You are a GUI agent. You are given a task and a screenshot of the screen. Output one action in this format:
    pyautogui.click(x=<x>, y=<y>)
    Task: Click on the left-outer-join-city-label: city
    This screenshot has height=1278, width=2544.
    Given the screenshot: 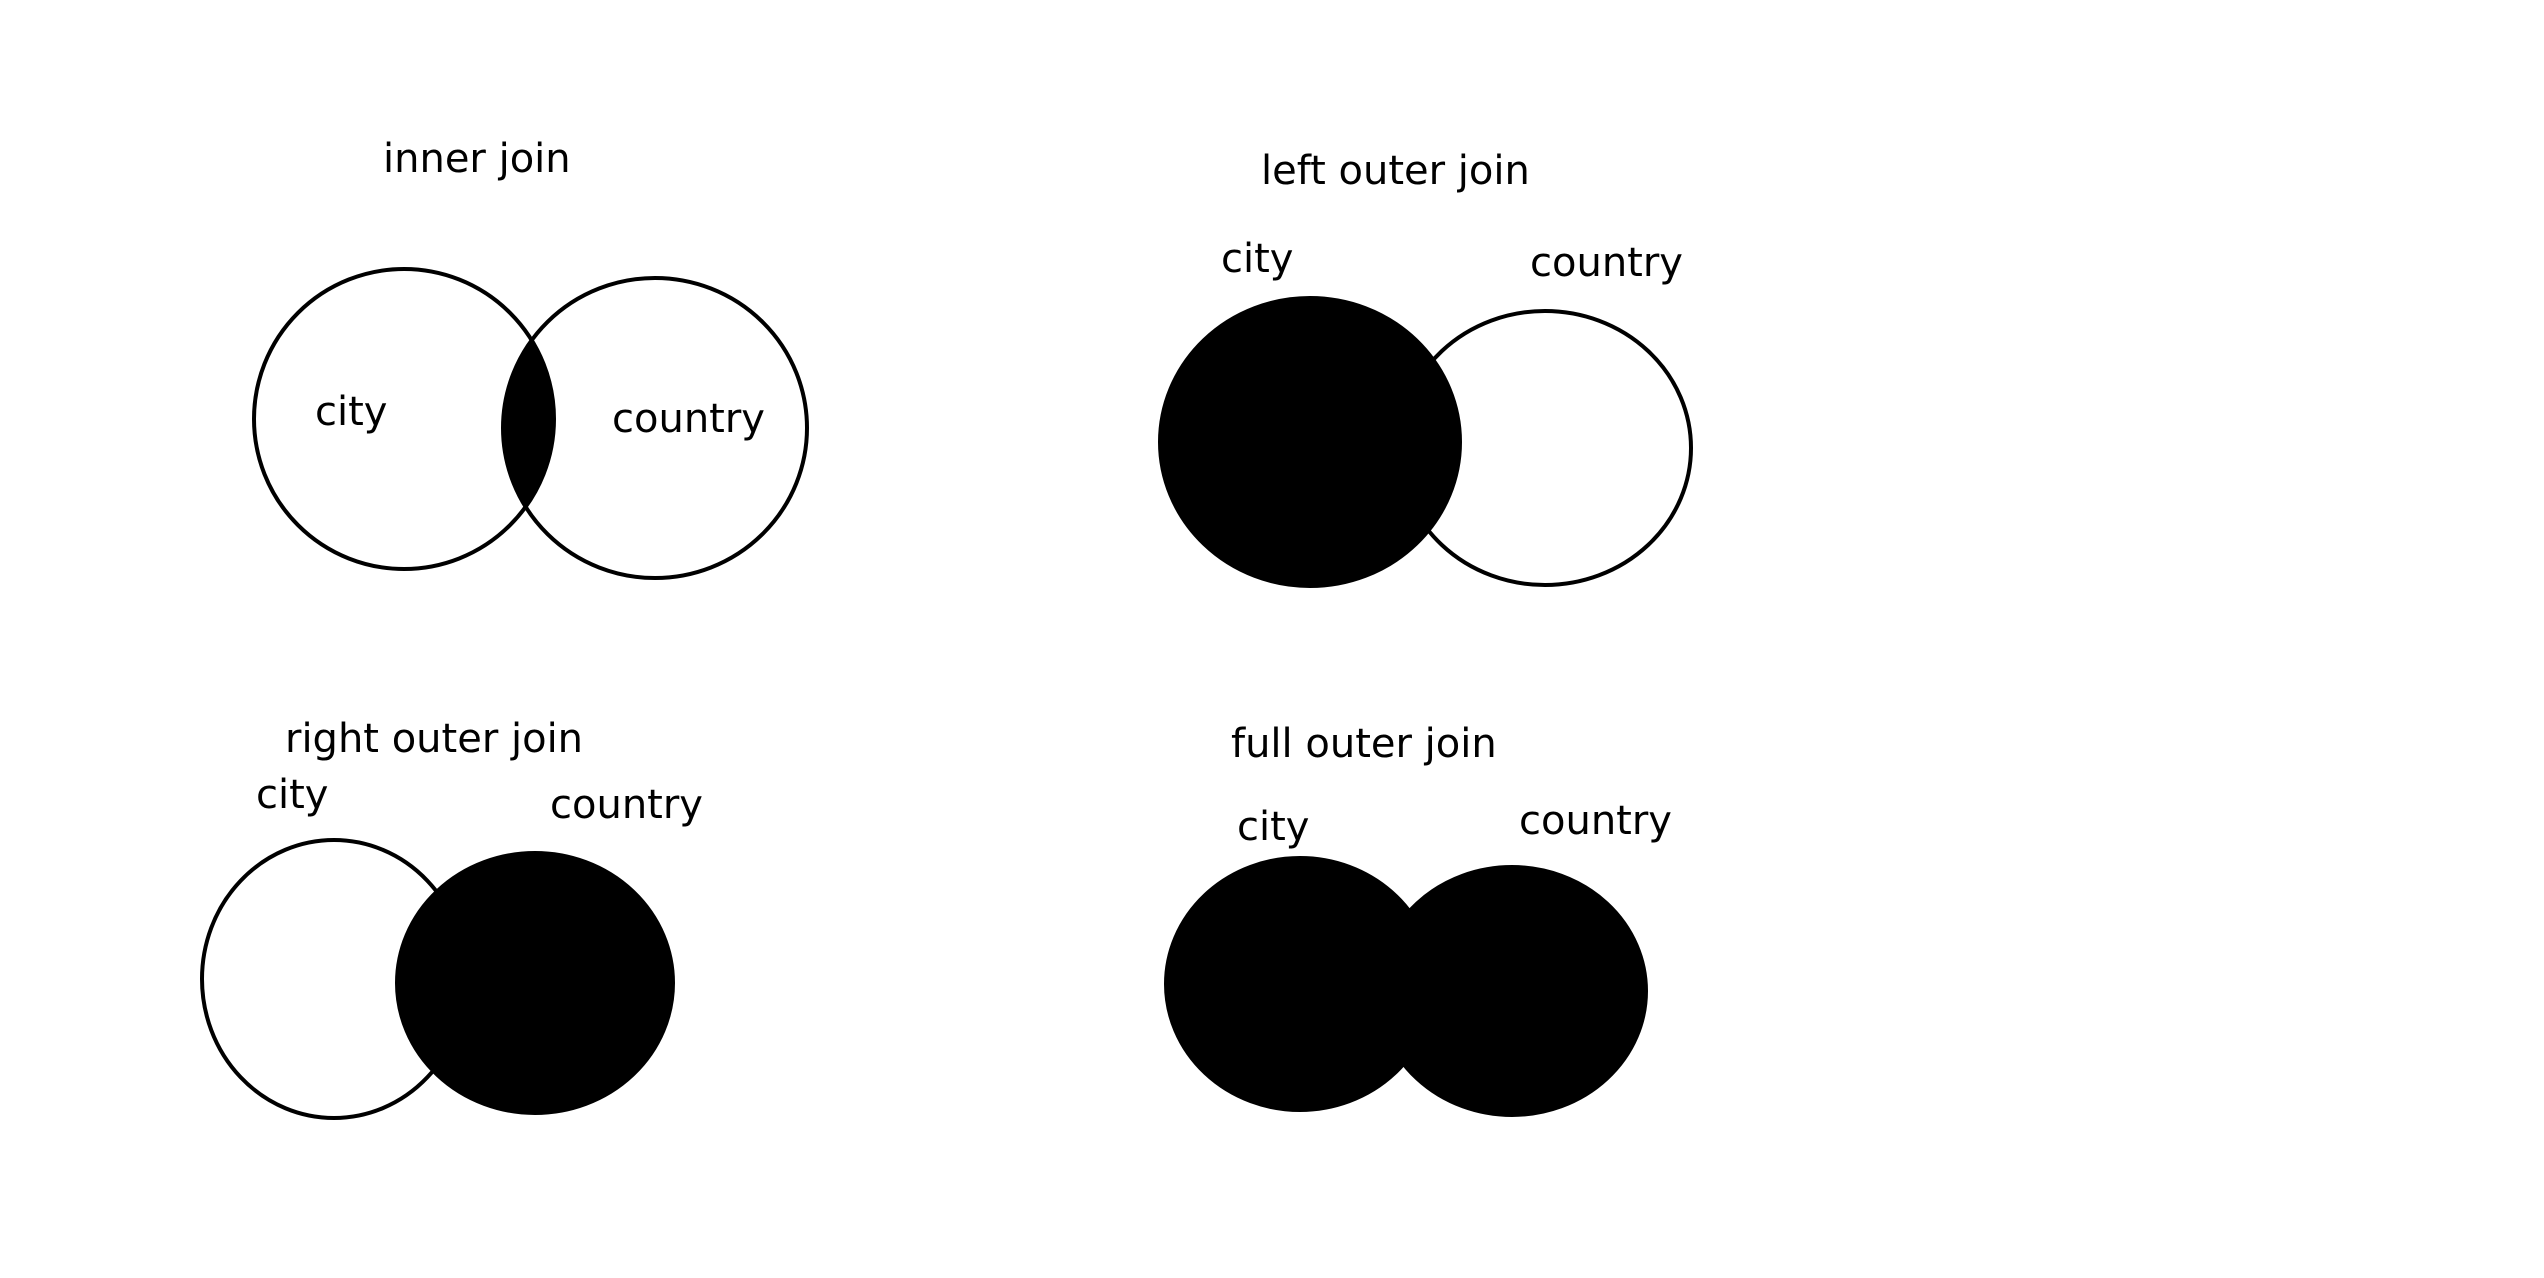 What is the action you would take?
    pyautogui.click(x=1257, y=259)
    